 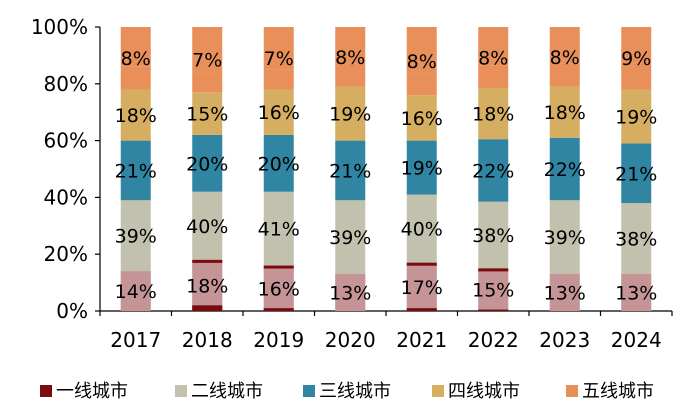 I want to click on legend-label: 三线城市, so click(x=355, y=391).